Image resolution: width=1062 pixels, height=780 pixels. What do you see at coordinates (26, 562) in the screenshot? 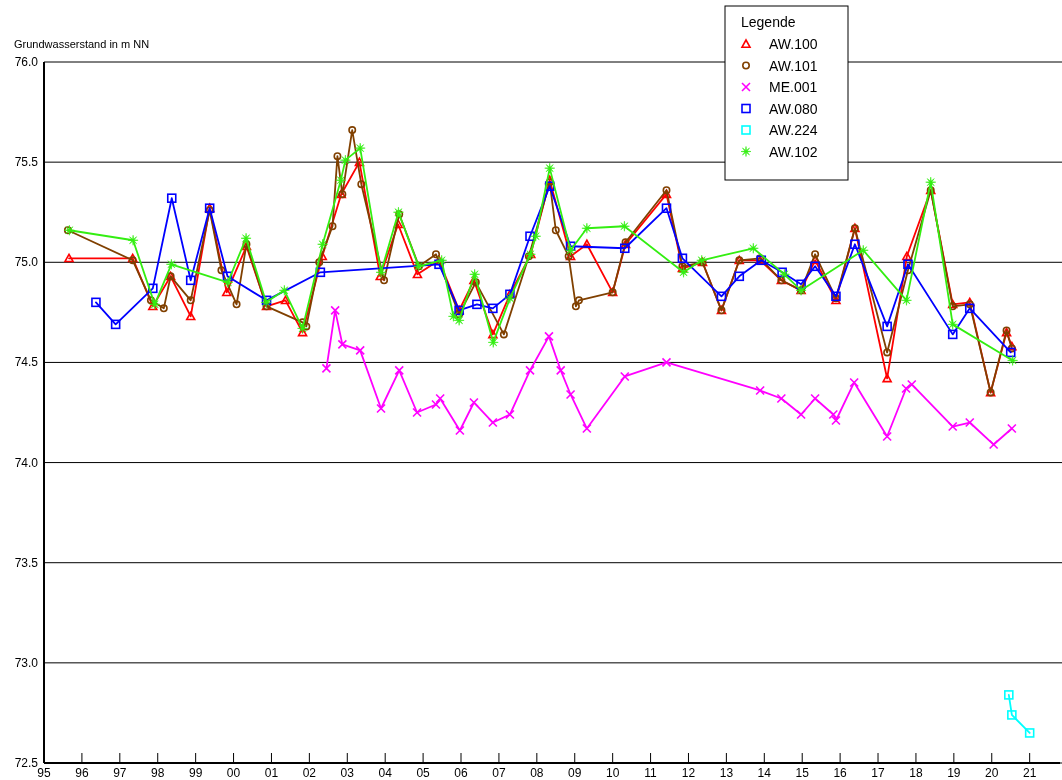
I see `y-tick-label: 73.5` at bounding box center [26, 562].